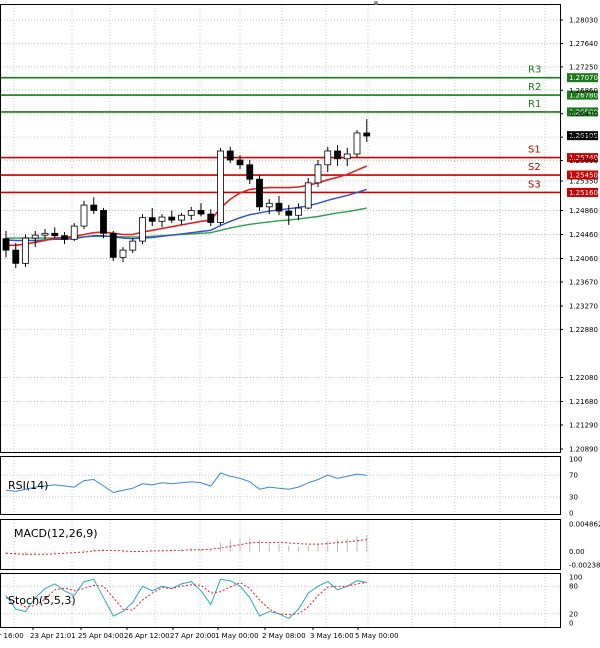 Image resolution: width=600 pixels, height=648 pixels. Describe the element at coordinates (583, 282) in the screenshot. I see `price-tick-label: 1.23670` at that location.